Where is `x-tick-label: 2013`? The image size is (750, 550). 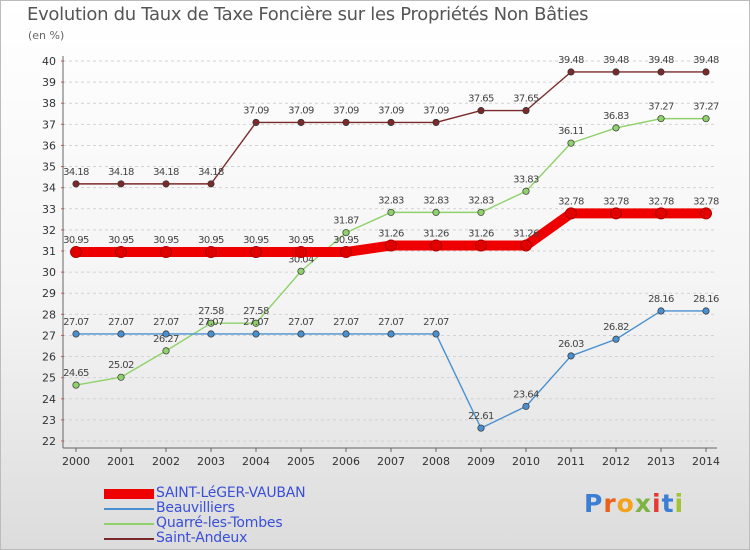 x-tick-label: 2013 is located at coordinates (661, 461).